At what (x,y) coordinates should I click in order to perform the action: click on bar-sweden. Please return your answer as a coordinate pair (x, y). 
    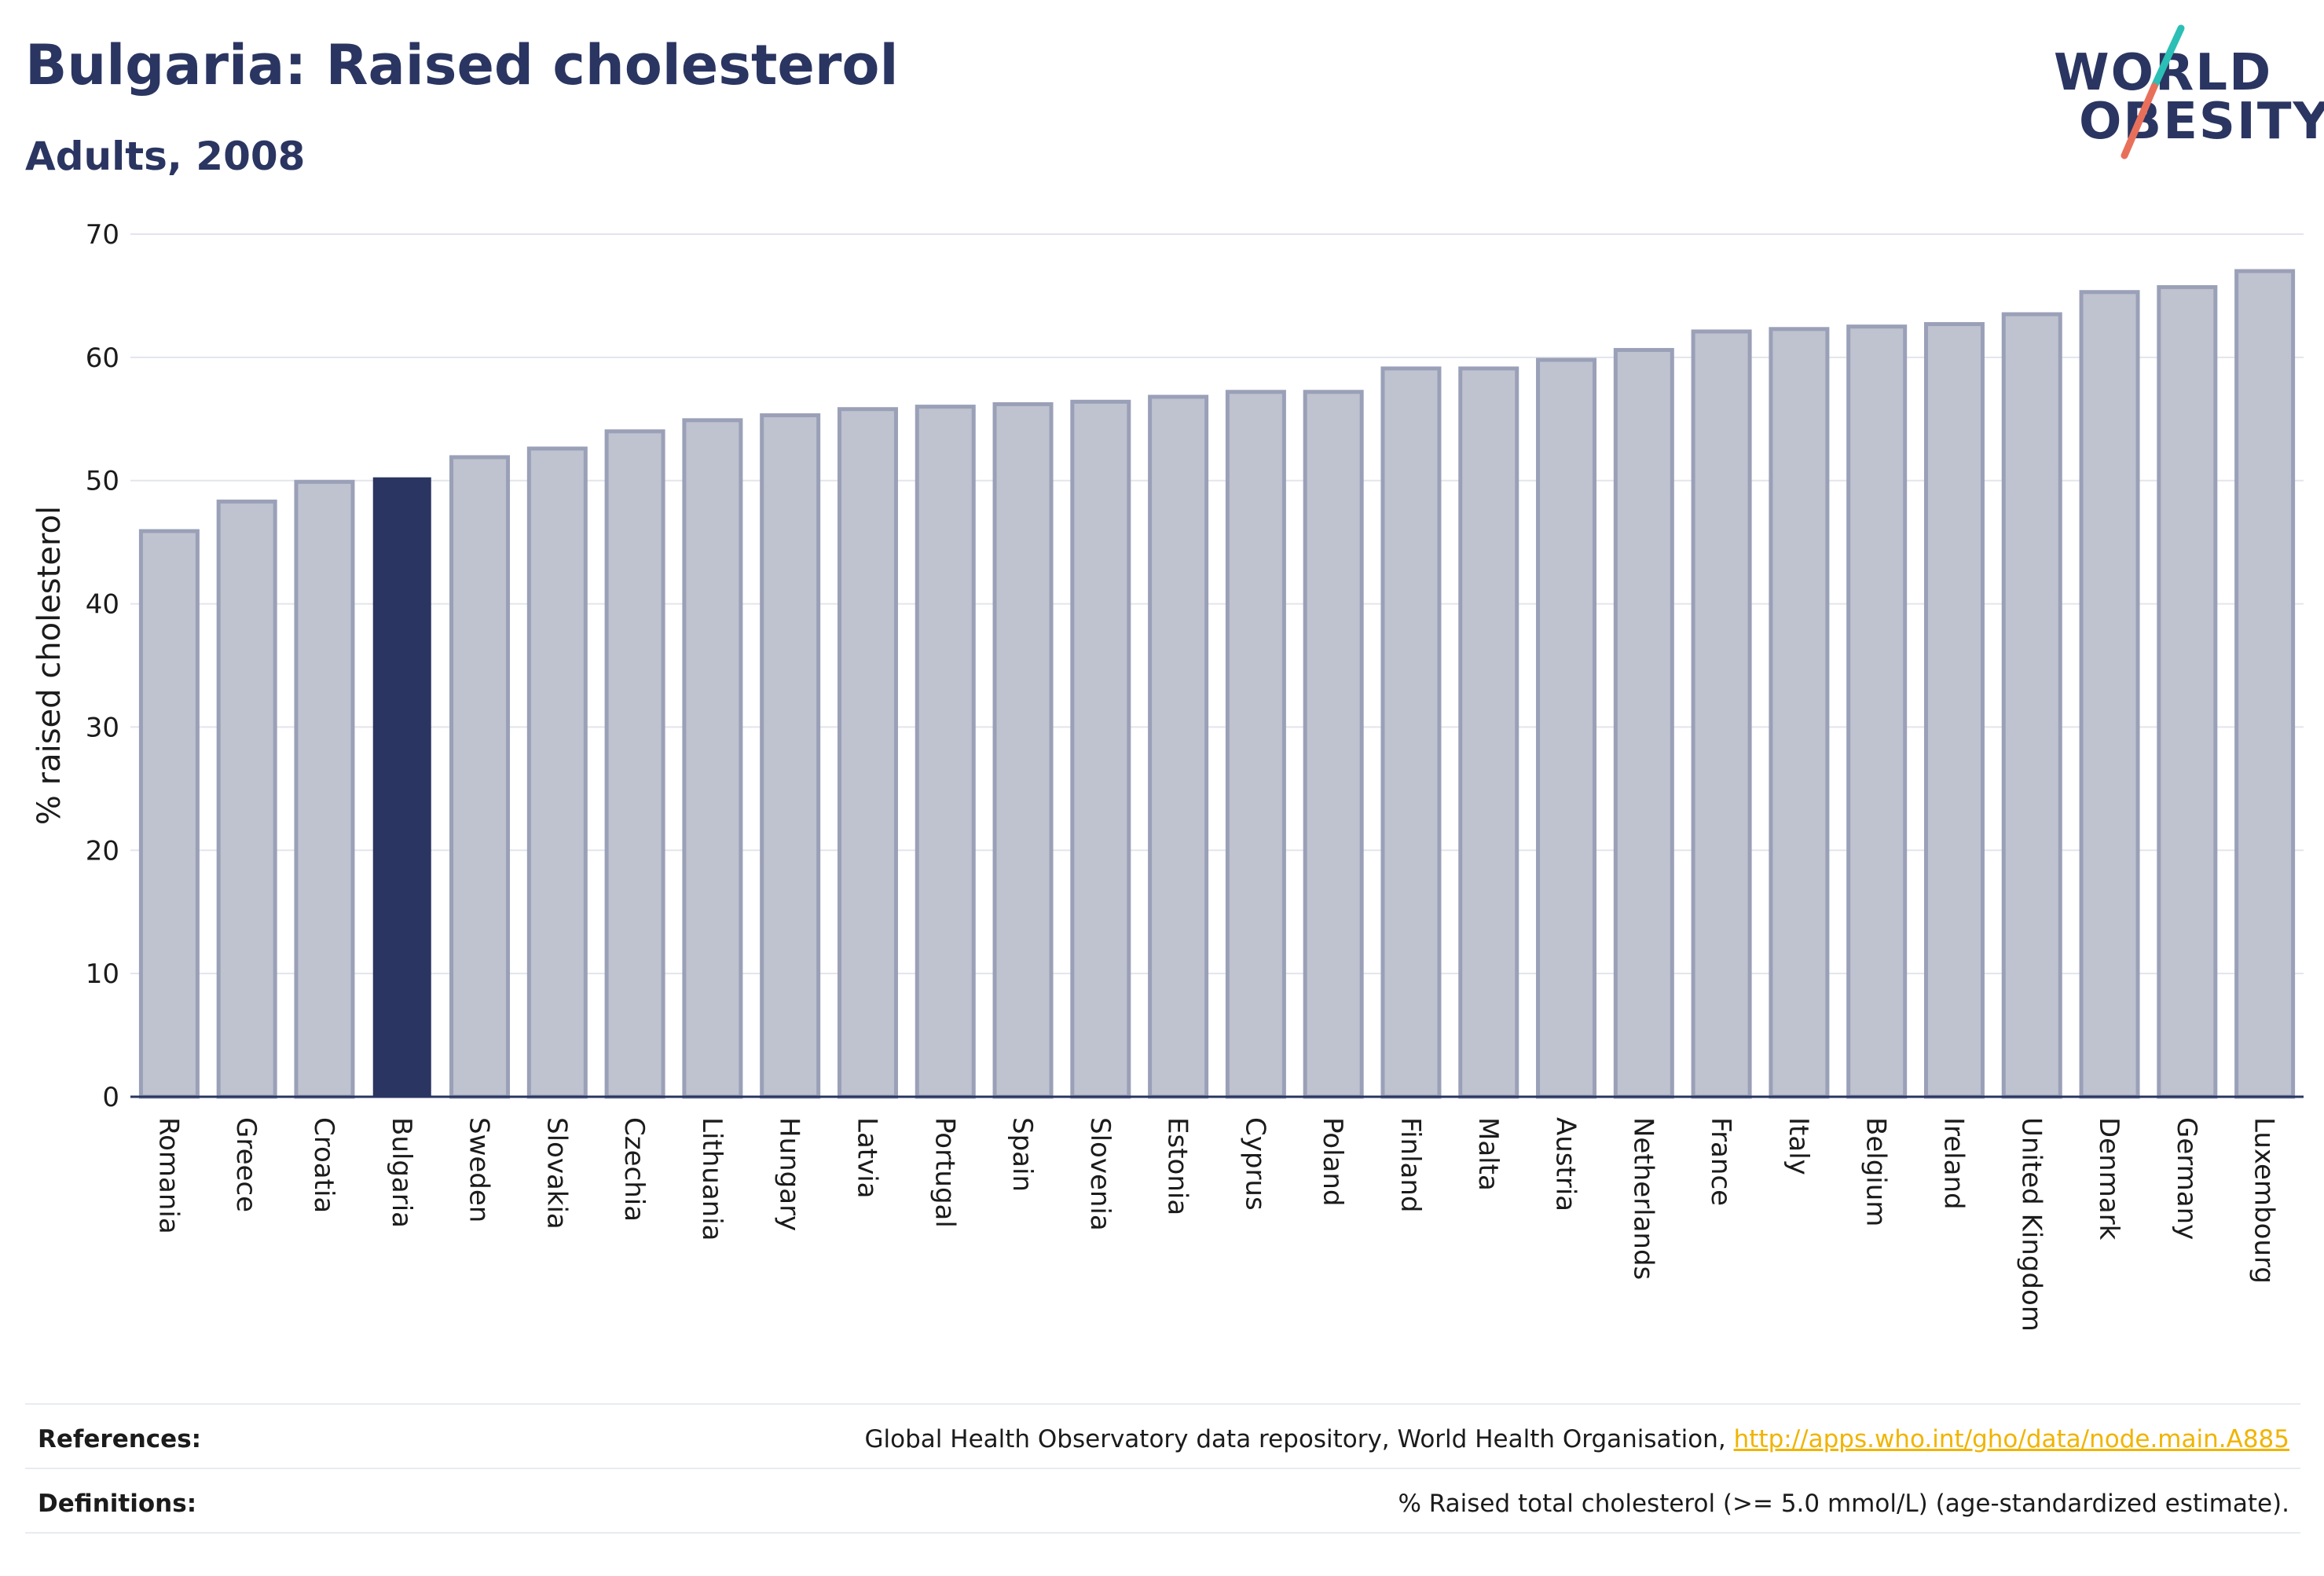
    Looking at the image, I should click on (480, 777).